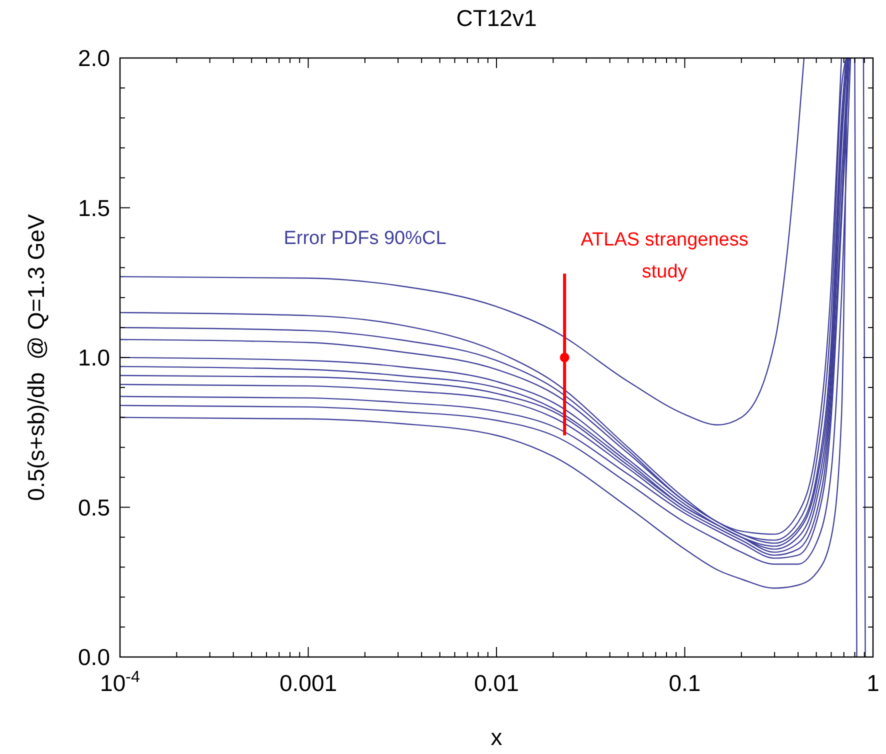  What do you see at coordinates (94, 507) in the screenshot?
I see `y-tick-label: 0.5` at bounding box center [94, 507].